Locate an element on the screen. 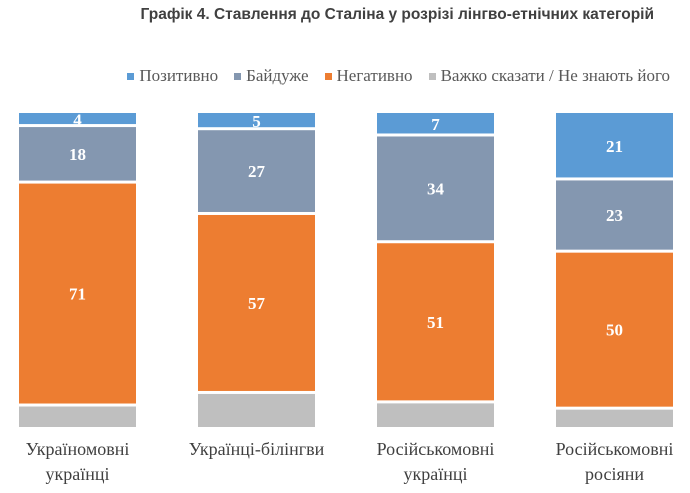 This screenshot has height=493, width=690. data-label: 51 is located at coordinates (435, 322).